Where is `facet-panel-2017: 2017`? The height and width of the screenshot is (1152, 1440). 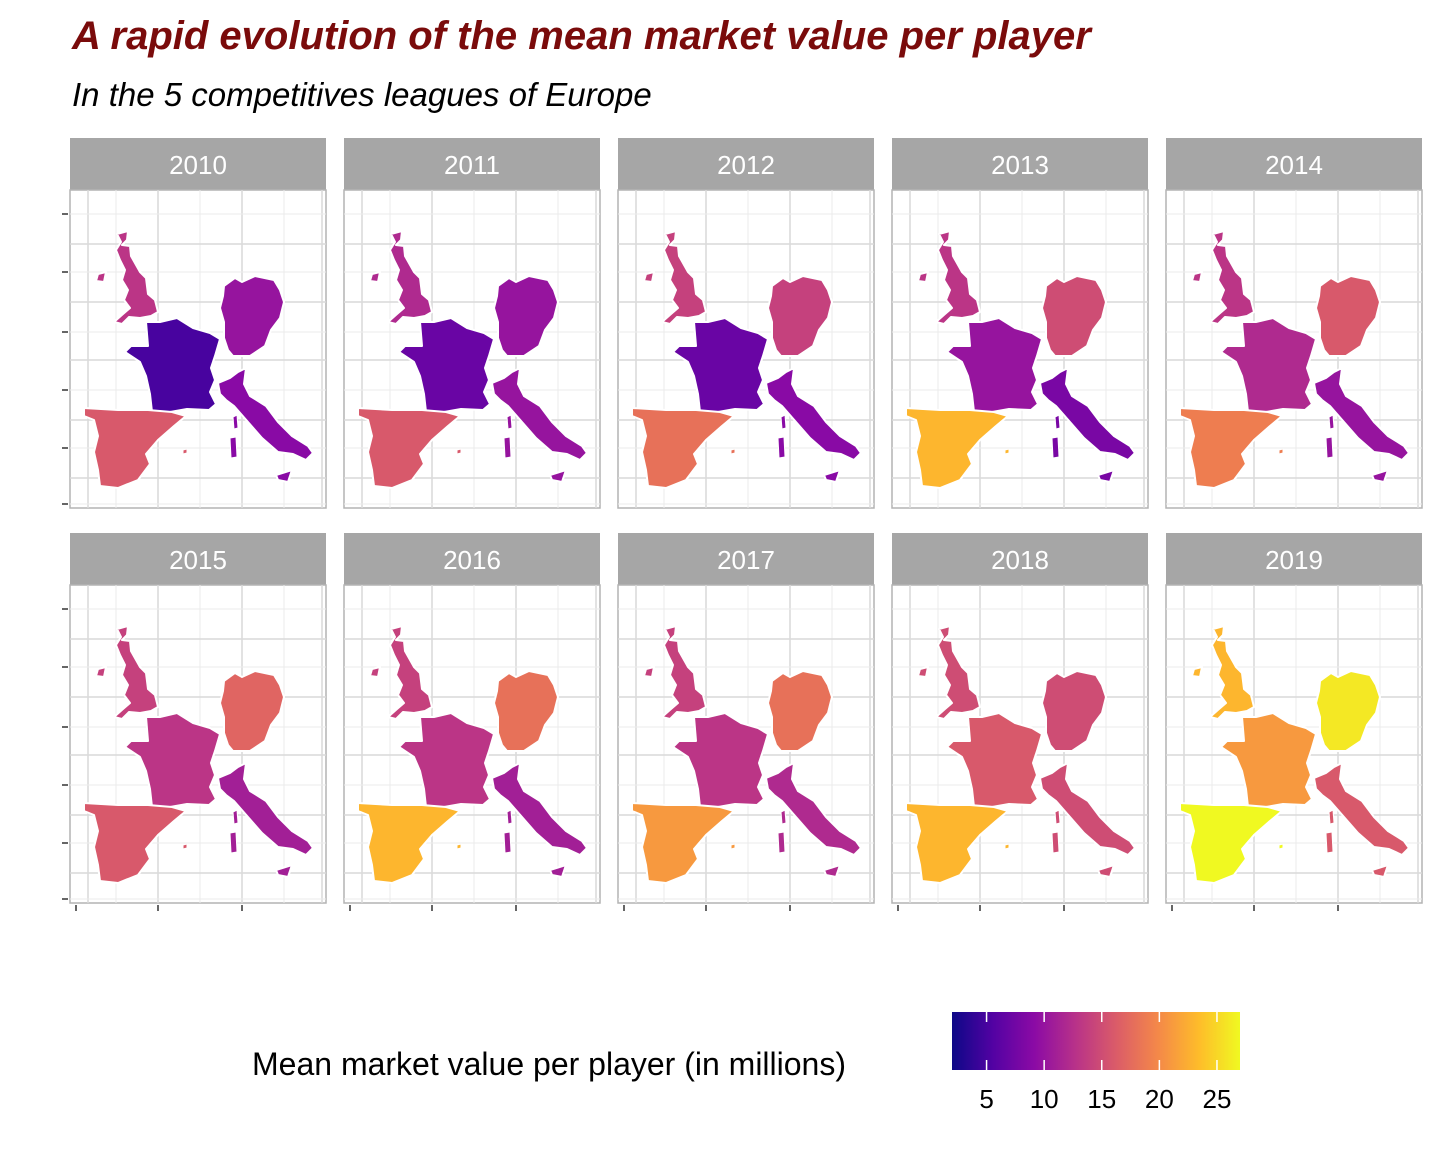 facet-panel-2017: 2017 is located at coordinates (746, 722).